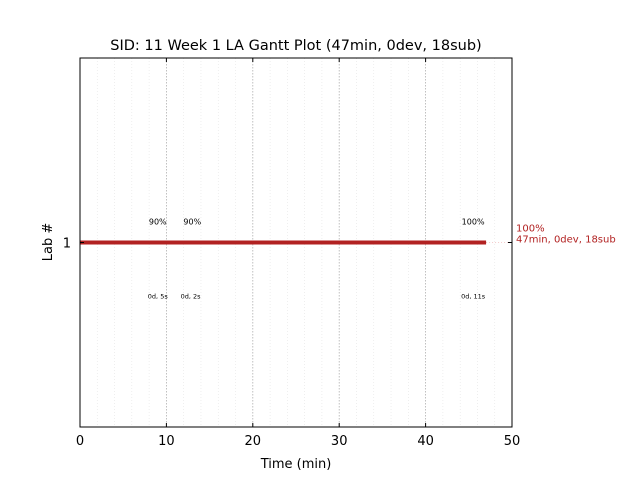 The height and width of the screenshot is (480, 640). What do you see at coordinates (166, 441) in the screenshot?
I see `x-tick-label: 10` at bounding box center [166, 441].